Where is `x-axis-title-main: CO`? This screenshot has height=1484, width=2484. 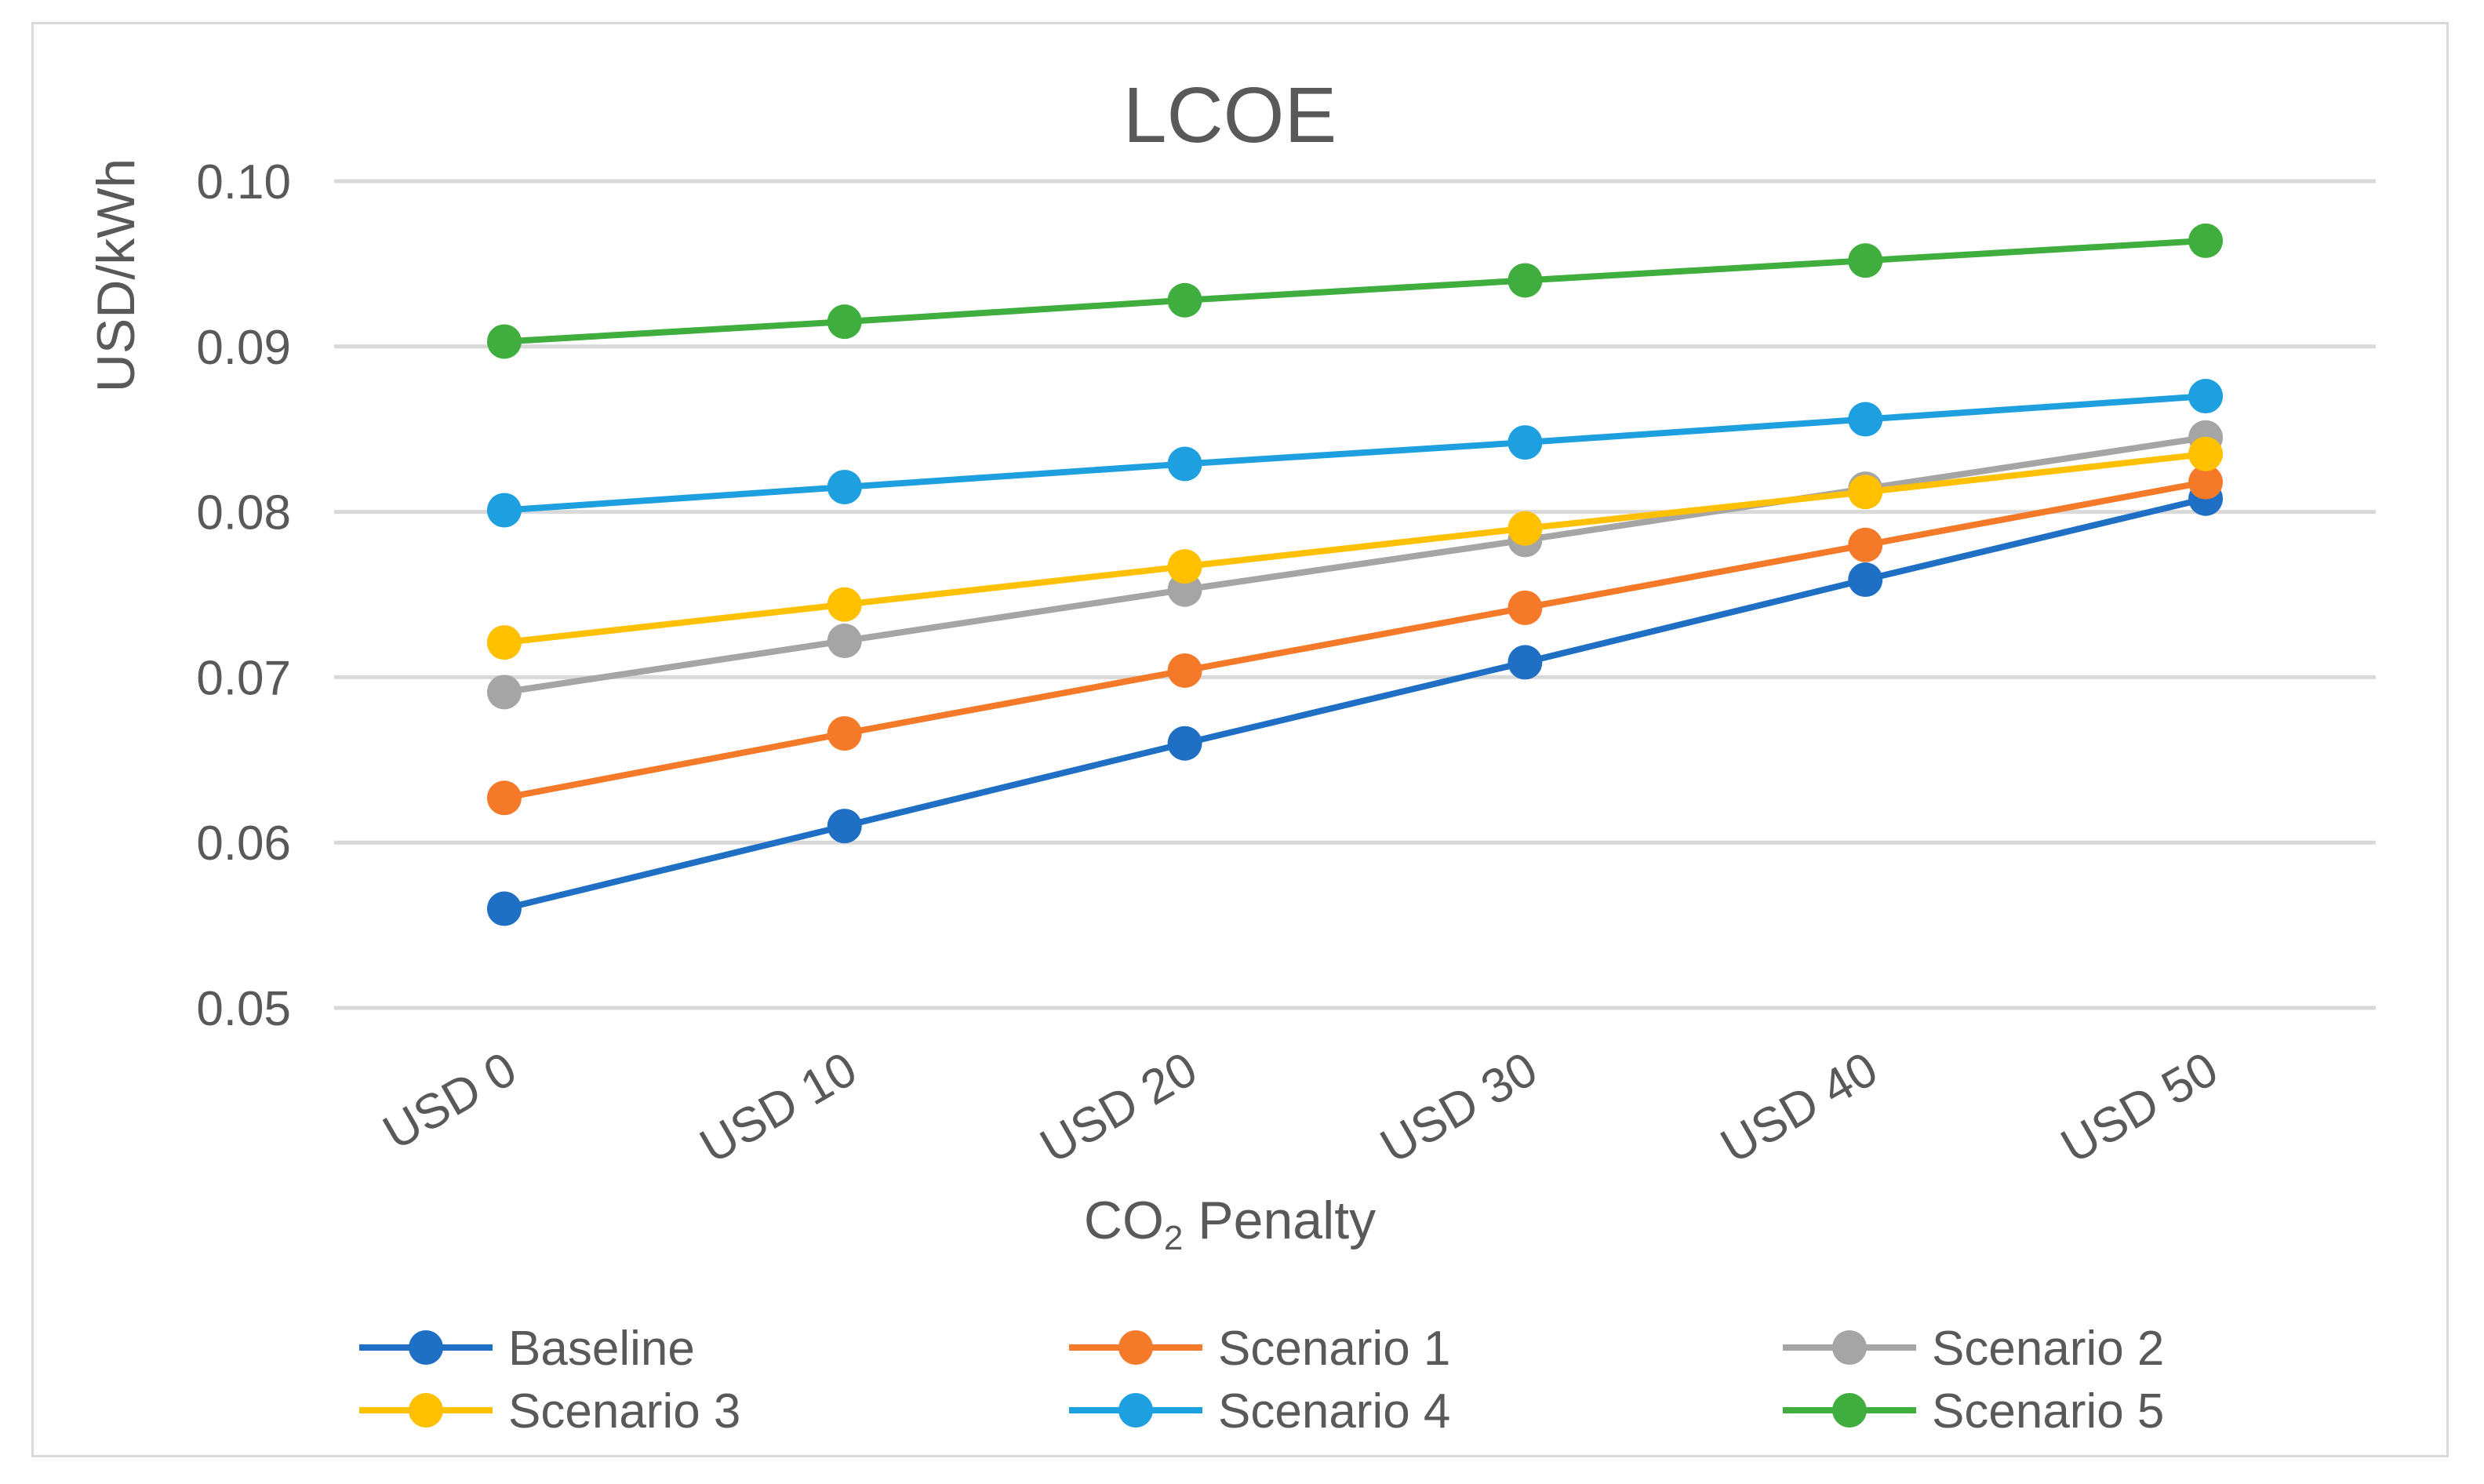 x-axis-title-main: CO is located at coordinates (1124, 1220).